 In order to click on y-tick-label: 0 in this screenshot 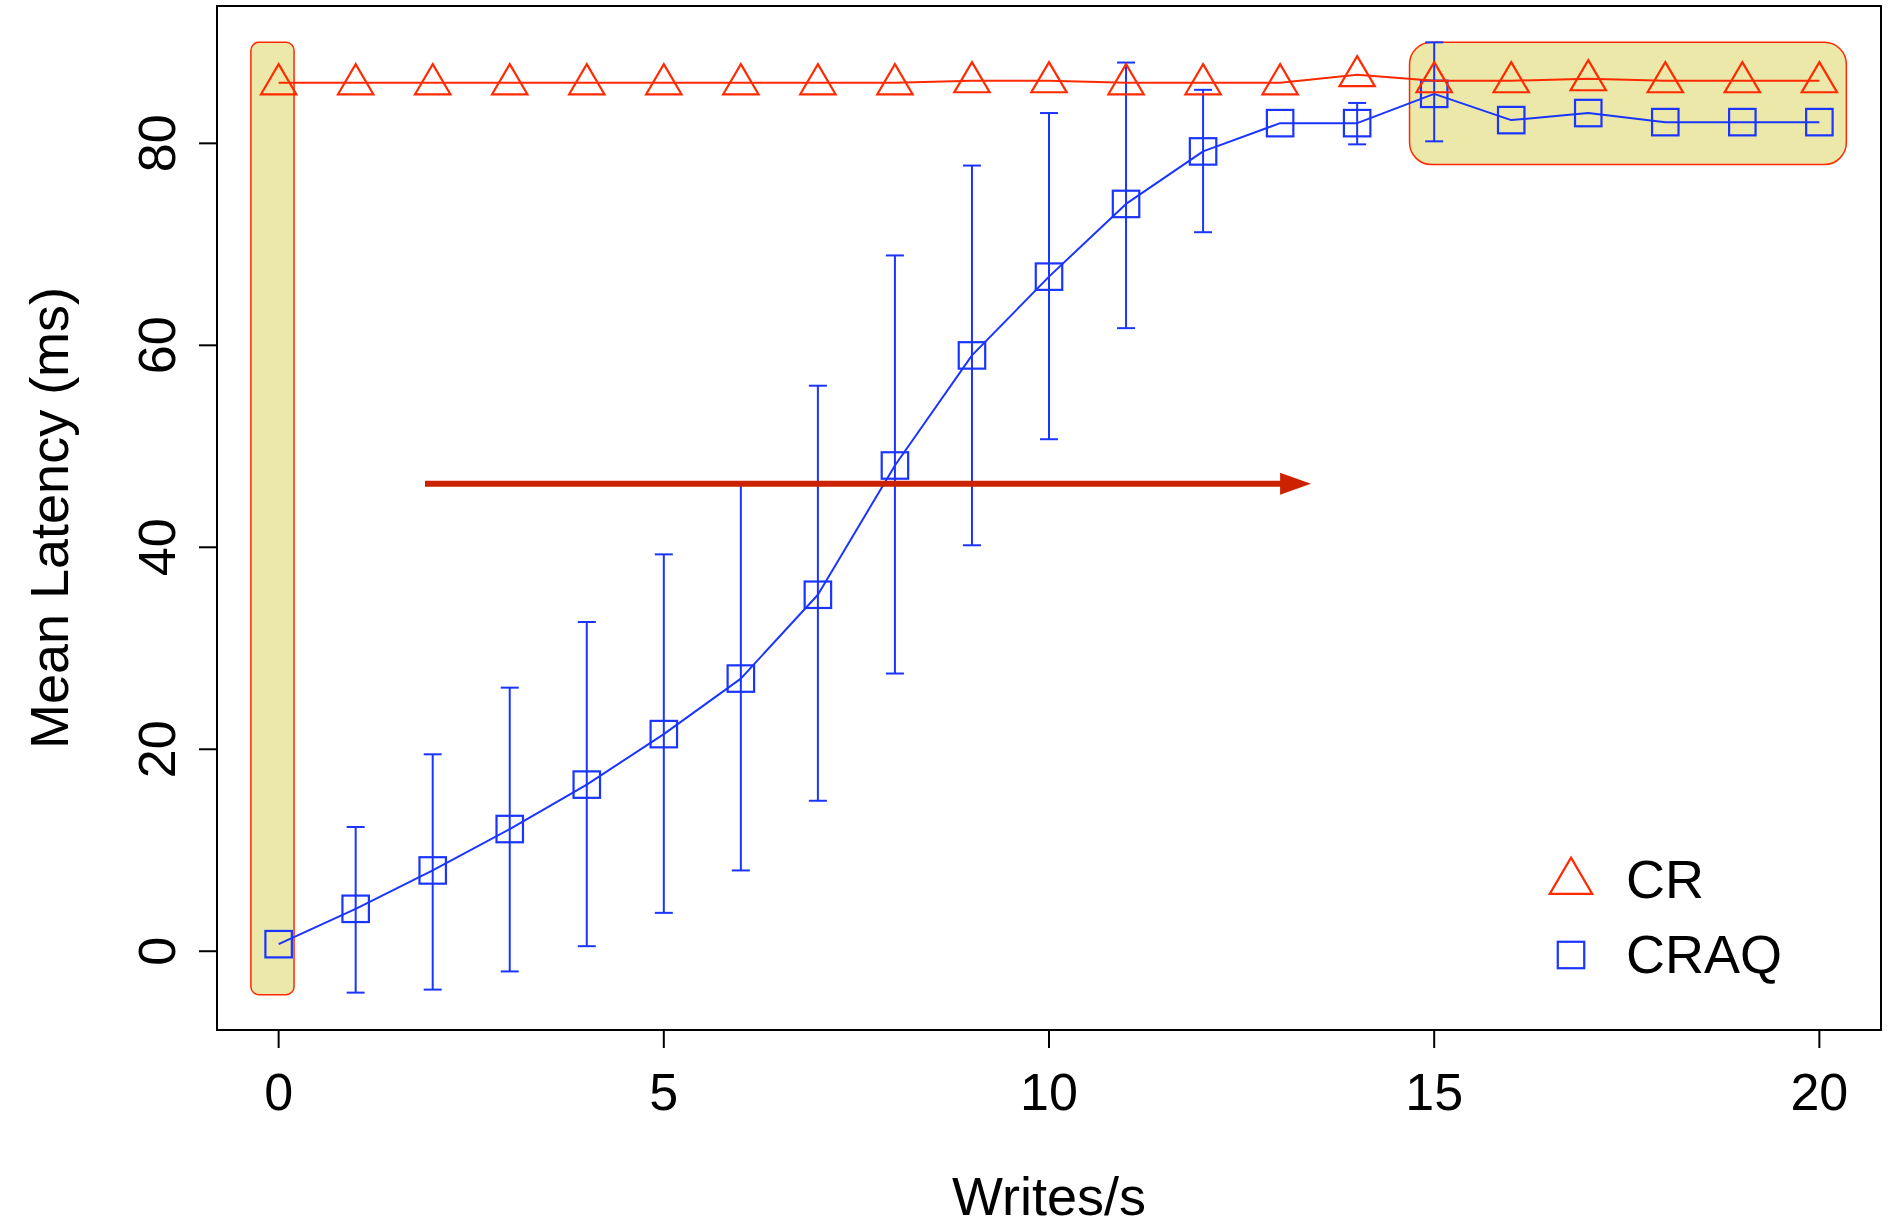, I will do `click(157, 951)`.